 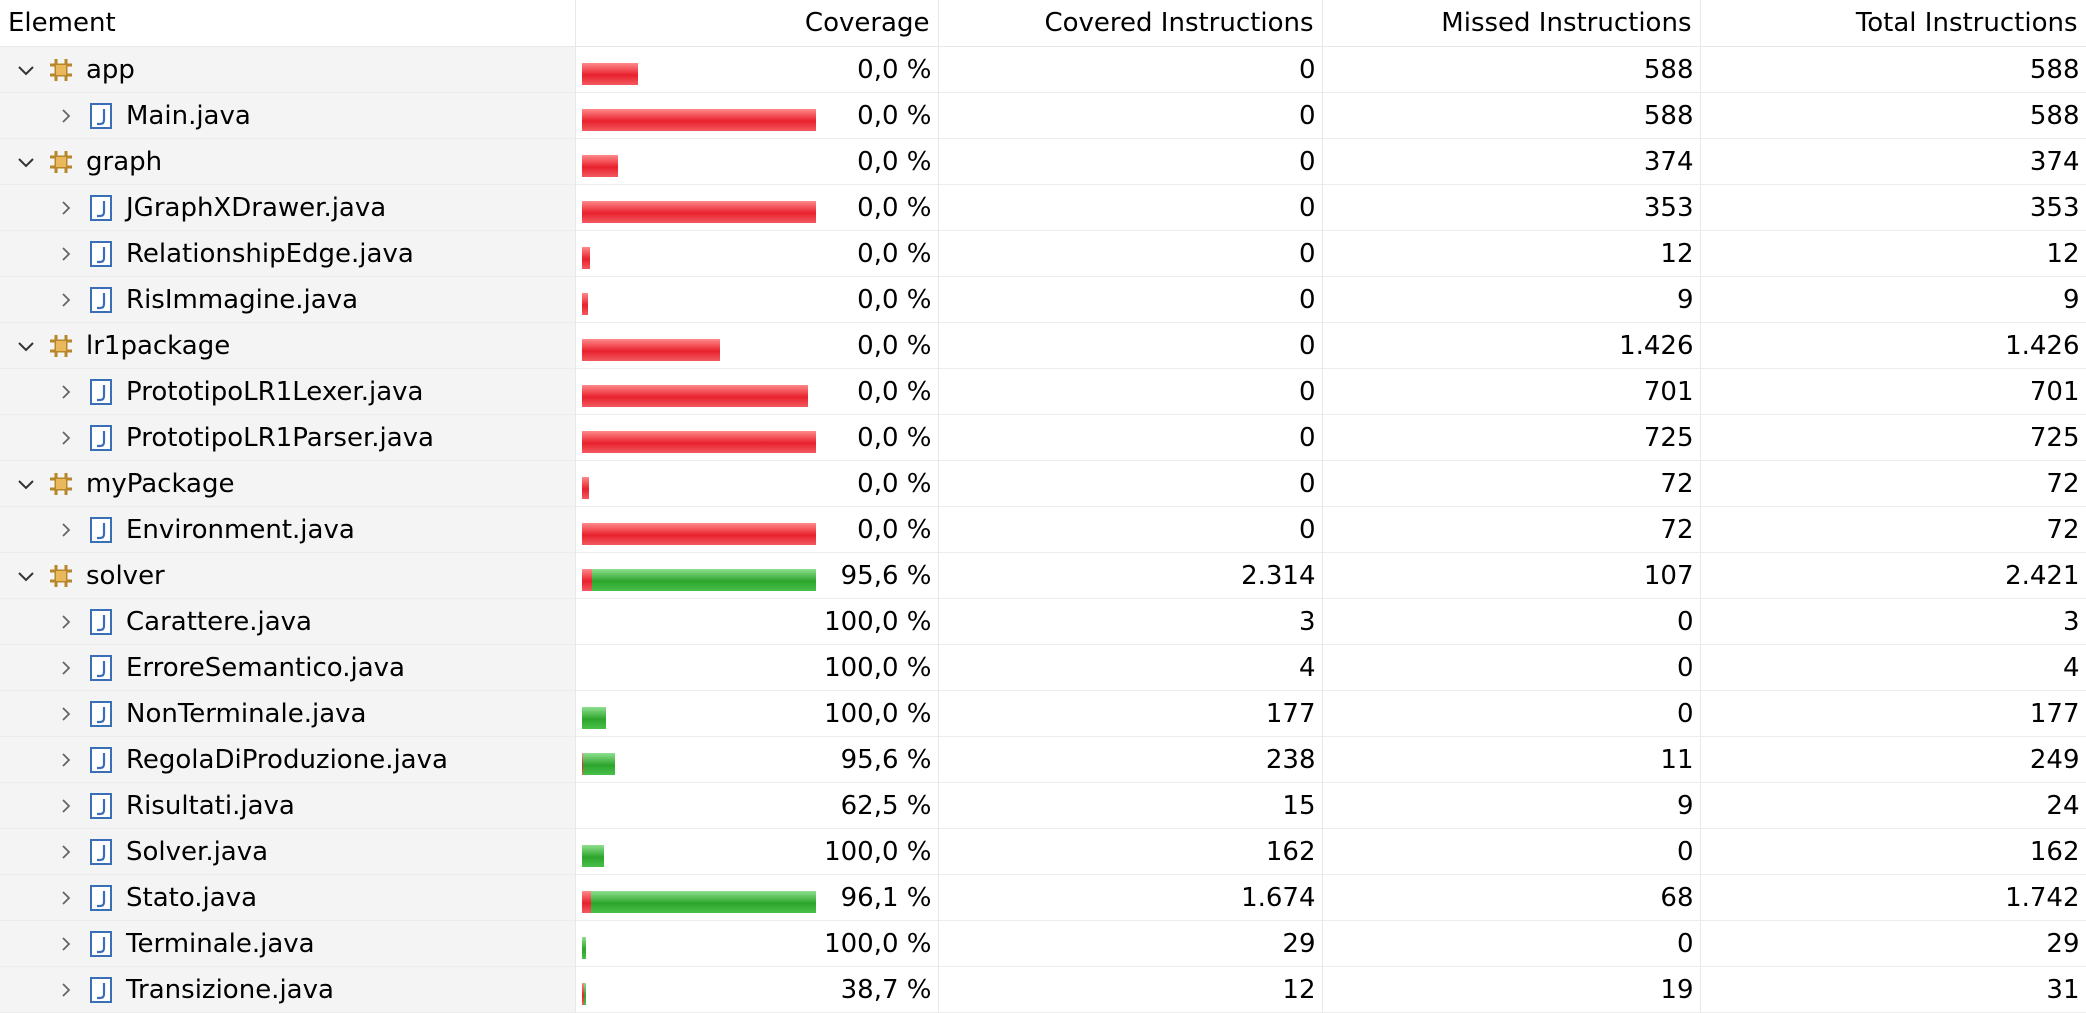 What do you see at coordinates (757, 23) in the screenshot?
I see `column-header-coverage: Coverage` at bounding box center [757, 23].